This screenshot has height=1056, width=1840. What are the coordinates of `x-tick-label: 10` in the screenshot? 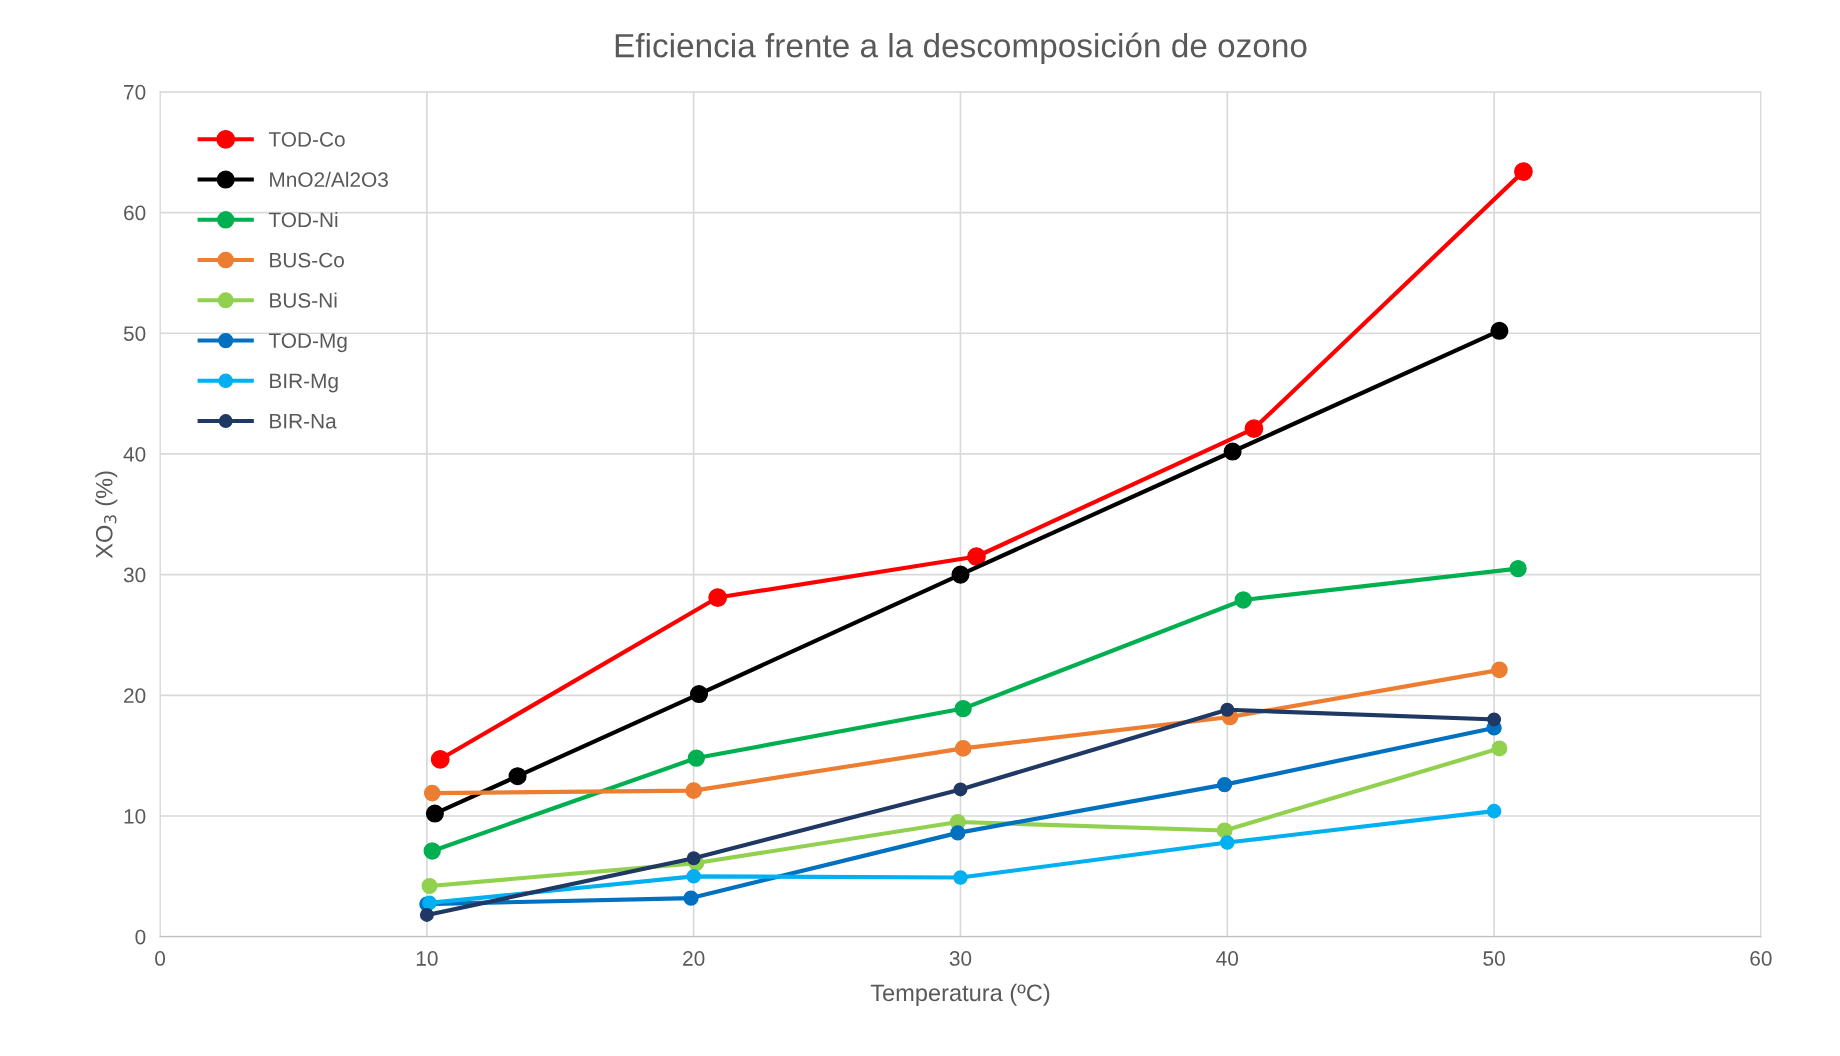 It's located at (427, 958).